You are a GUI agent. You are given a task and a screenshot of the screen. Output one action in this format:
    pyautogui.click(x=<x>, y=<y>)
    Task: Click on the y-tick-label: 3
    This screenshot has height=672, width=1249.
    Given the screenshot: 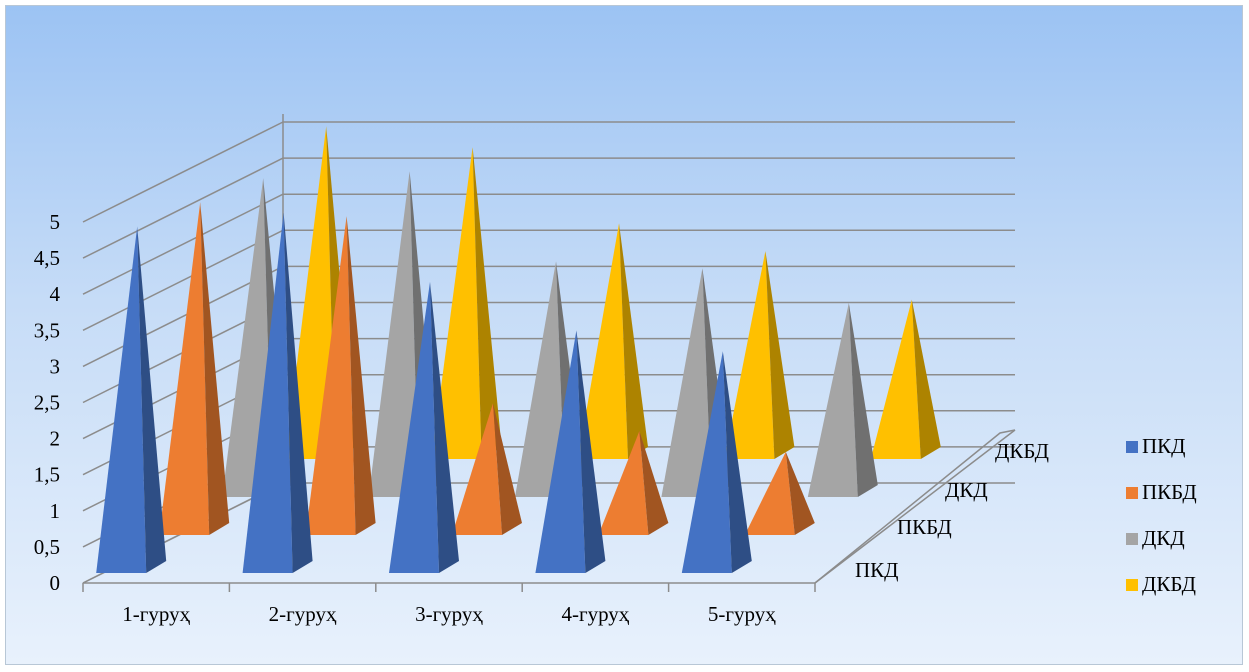 What is the action you would take?
    pyautogui.click(x=55, y=366)
    